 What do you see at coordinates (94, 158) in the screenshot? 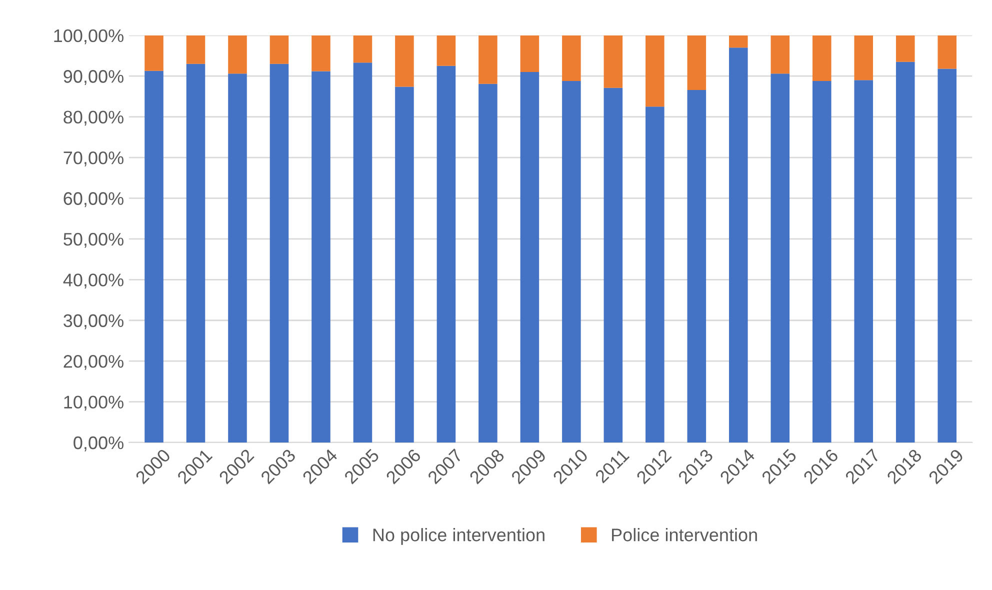
I see `y-tick-label: 70,00%` at bounding box center [94, 158].